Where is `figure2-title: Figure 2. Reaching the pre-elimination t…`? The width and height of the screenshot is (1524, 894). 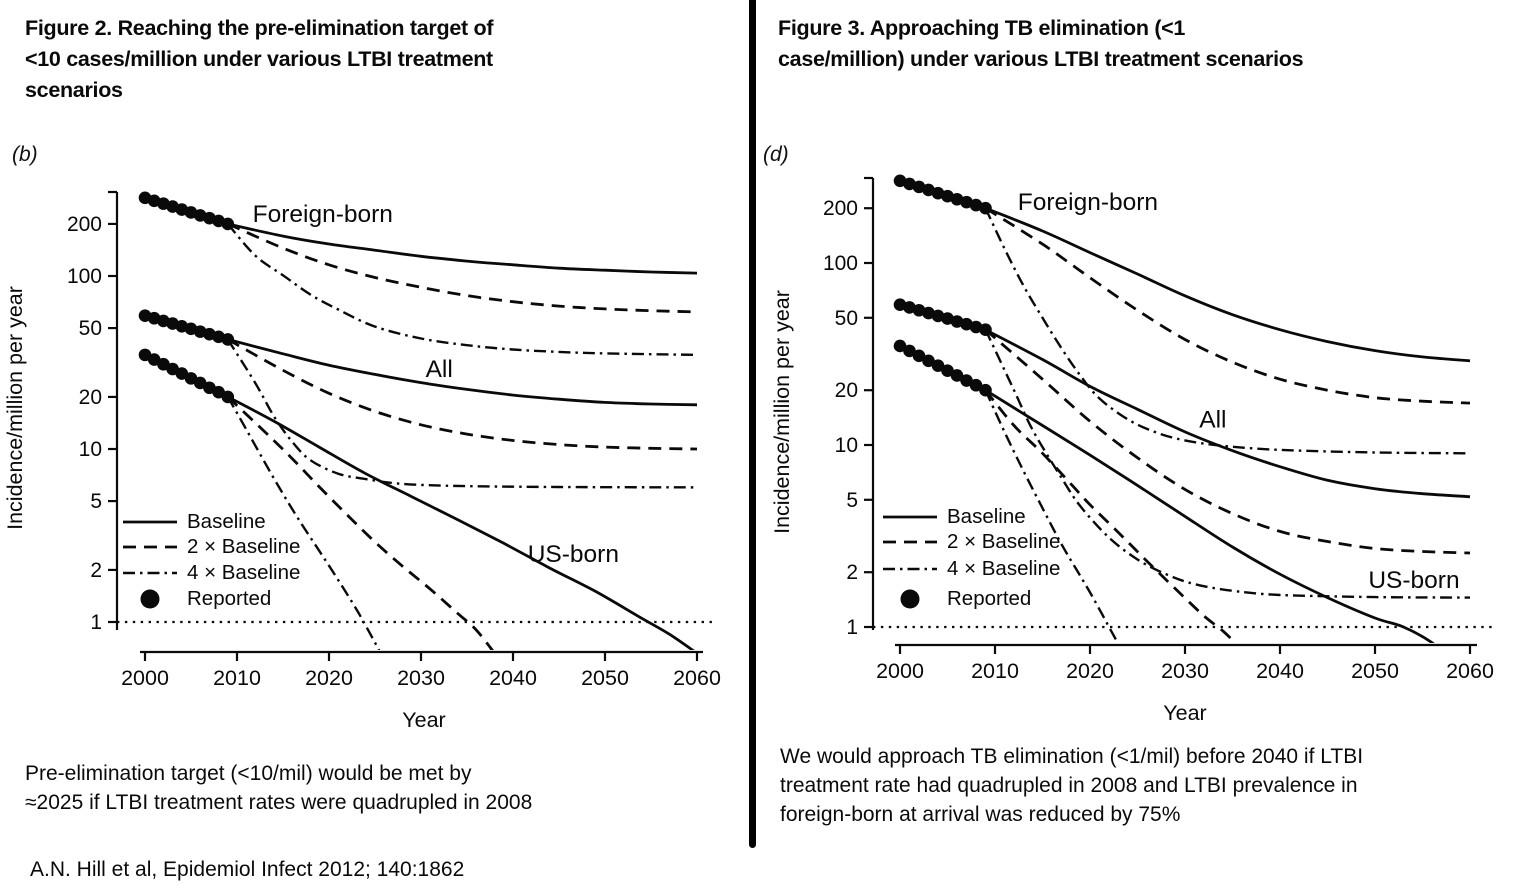 figure2-title: Figure 2. Reaching the pre-elimination t… is located at coordinates (259, 59).